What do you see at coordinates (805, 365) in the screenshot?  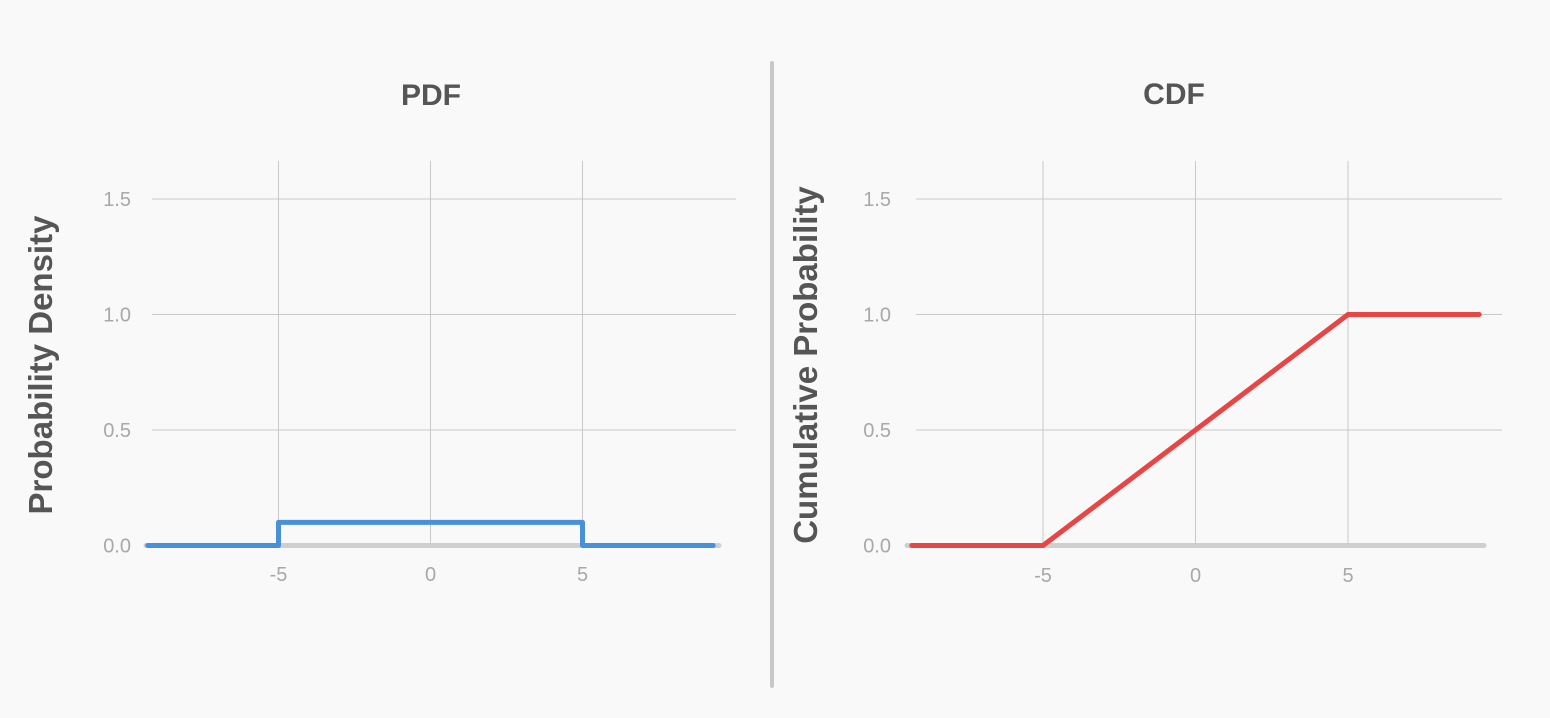 I see `y-axis-label: Cumulative Probability` at bounding box center [805, 365].